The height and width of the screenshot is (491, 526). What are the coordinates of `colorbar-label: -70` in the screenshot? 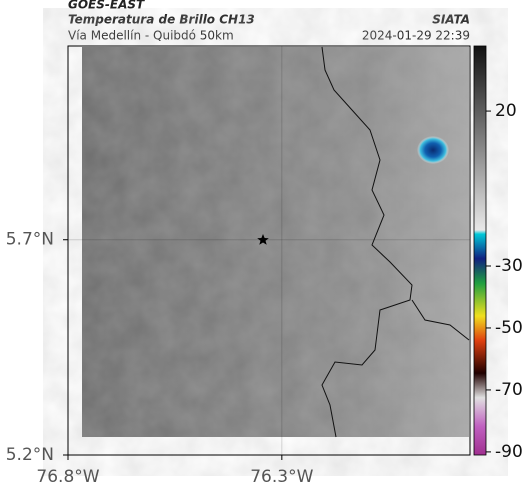 It's located at (509, 390).